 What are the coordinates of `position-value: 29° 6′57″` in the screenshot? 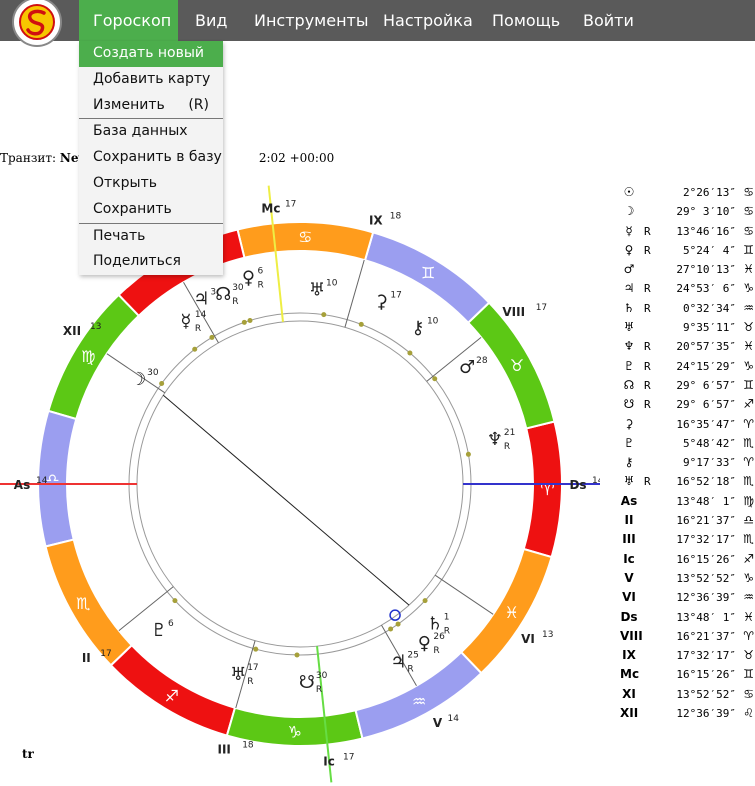 It's located at (706, 405).